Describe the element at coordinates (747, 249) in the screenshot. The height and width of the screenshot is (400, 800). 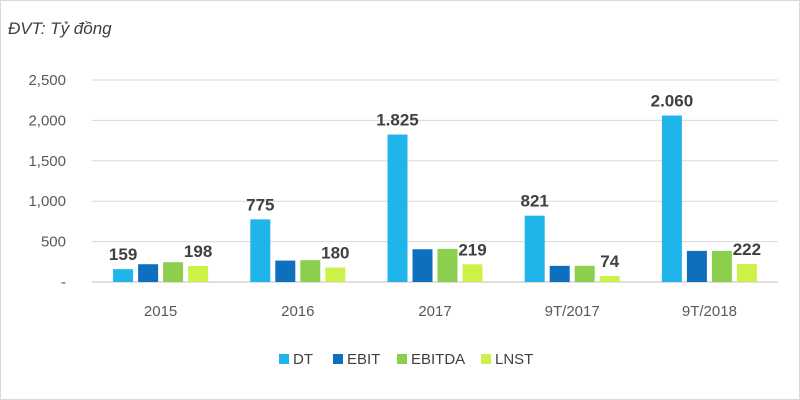
I see `data-label: 222` at that location.